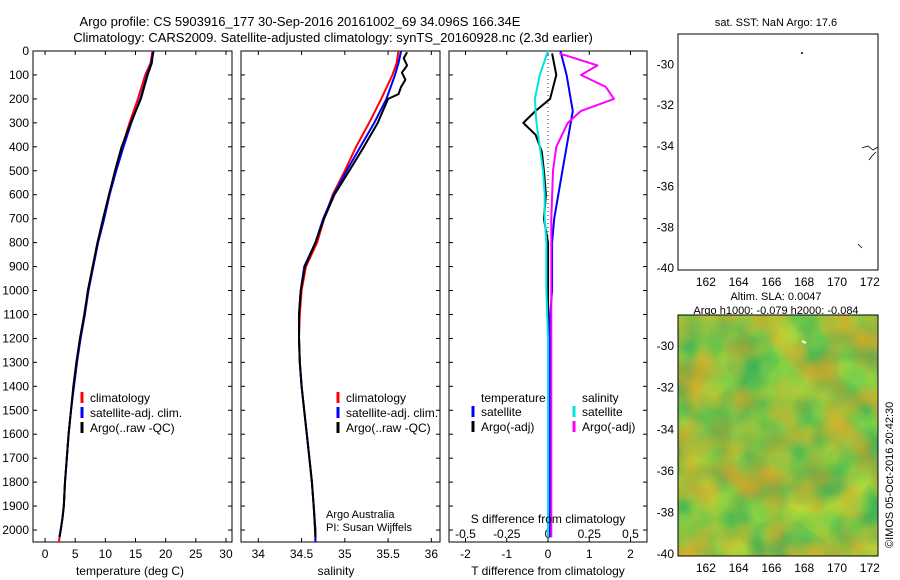  Describe the element at coordinates (561, 294) in the screenshot. I see `series-line-temperature-satellite` at that location.